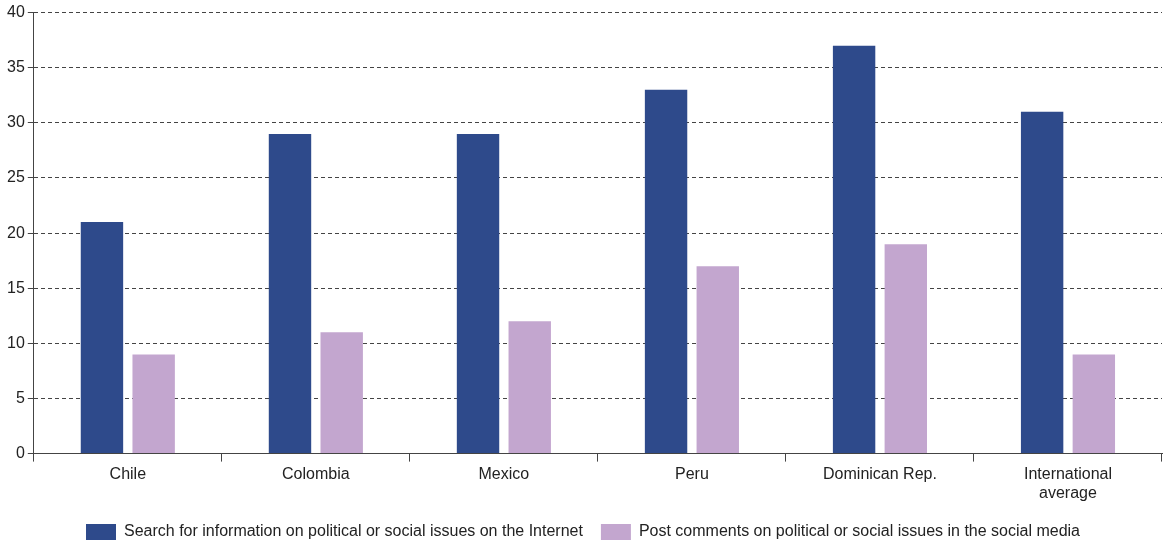  Describe the element at coordinates (692, 473) in the screenshot. I see `x-tick-label: Peru` at that location.